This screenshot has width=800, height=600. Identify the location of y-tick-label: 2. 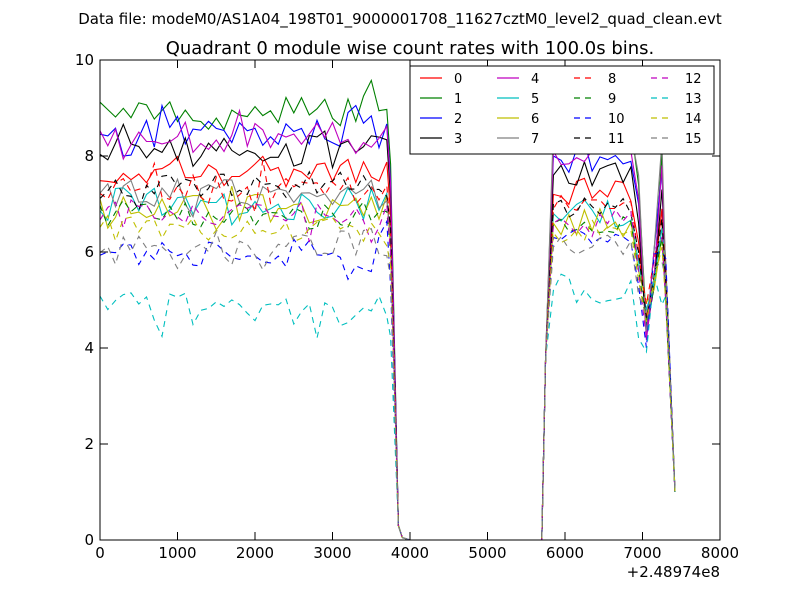
(89, 444).